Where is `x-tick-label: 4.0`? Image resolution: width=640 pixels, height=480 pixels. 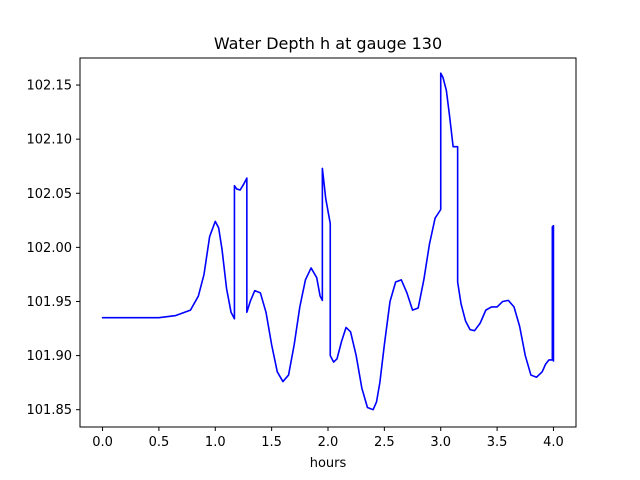 x-tick-label: 4.0 is located at coordinates (553, 442).